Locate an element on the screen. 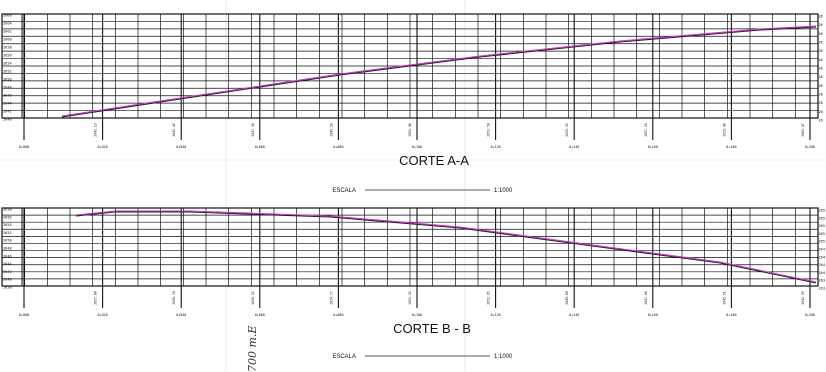 This screenshot has height=372, width=826. profile-value-label: 2656.52 is located at coordinates (253, 298).